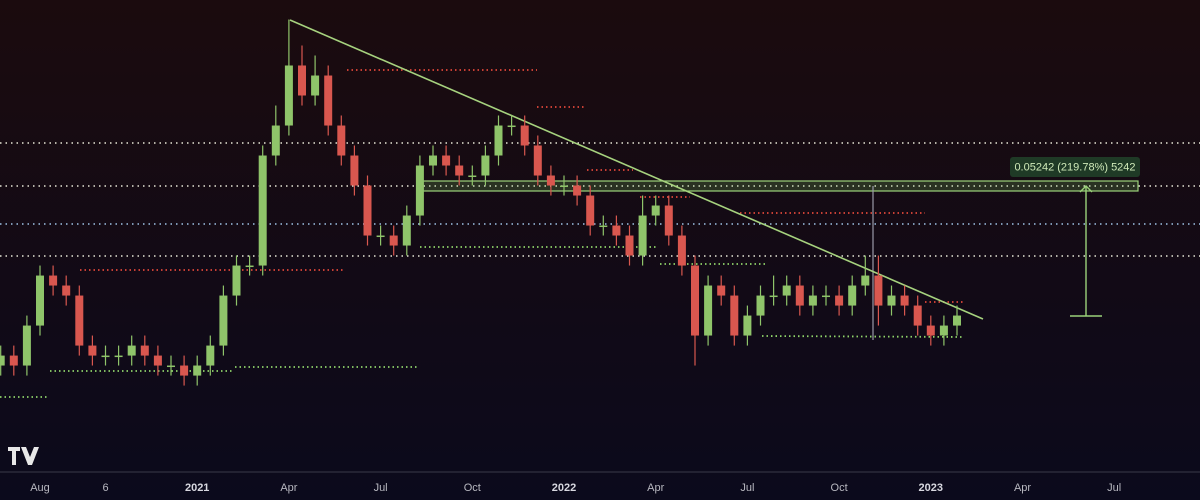 This screenshot has height=500, width=1200. I want to click on measure-arrow, so click(1086, 189).